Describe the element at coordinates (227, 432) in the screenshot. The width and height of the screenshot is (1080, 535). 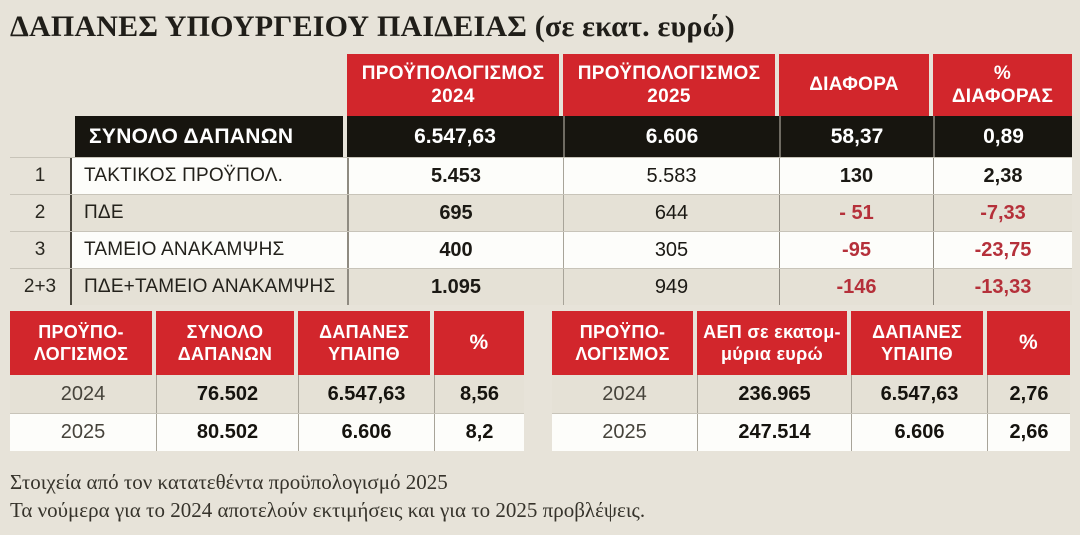
I see `cell-total-expenses: 80.502` at that location.